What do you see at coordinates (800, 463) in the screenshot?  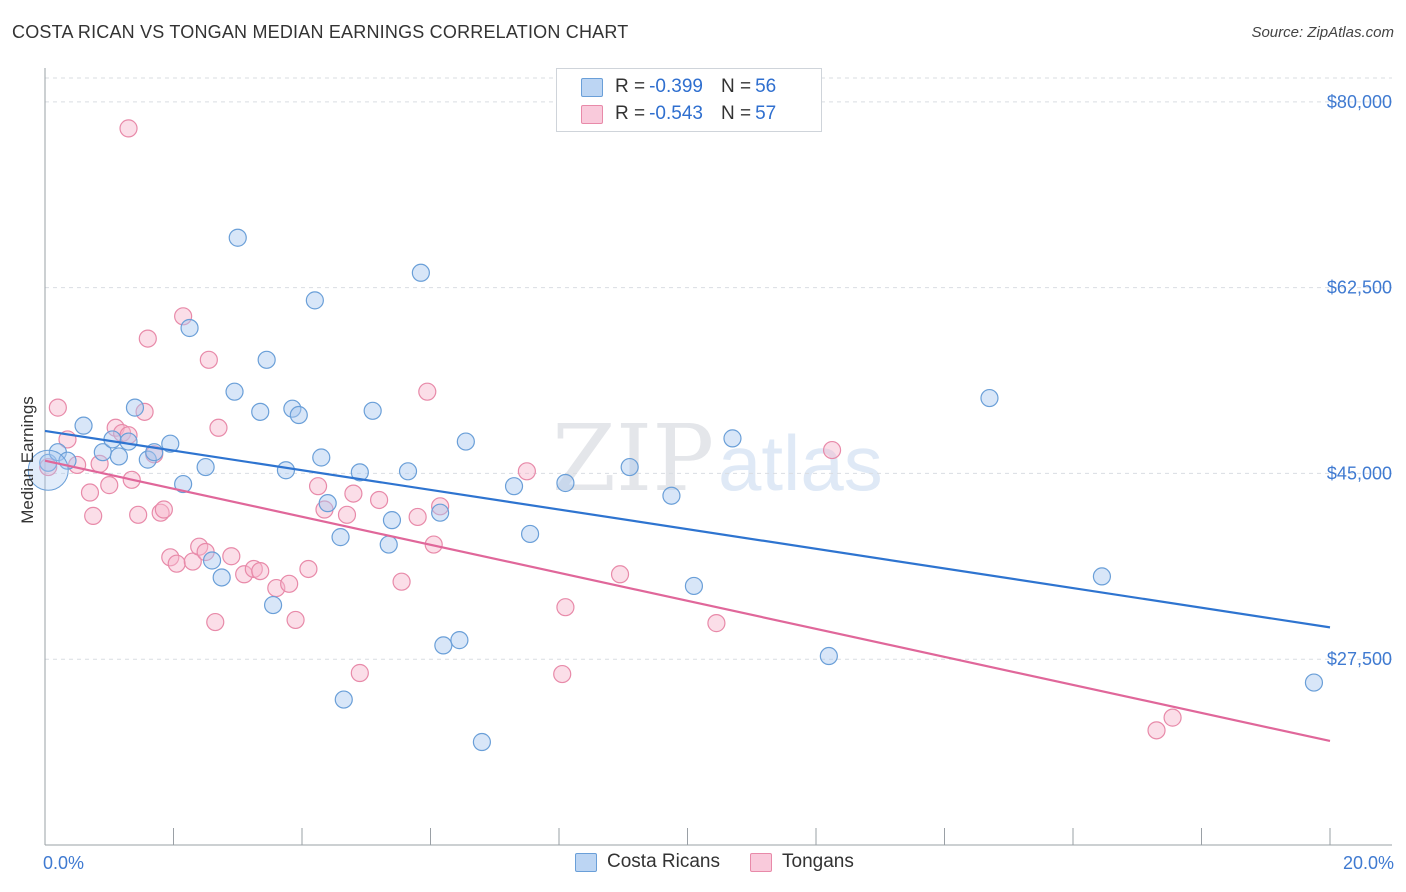 I see `watermark-atlas: atlas` at bounding box center [800, 463].